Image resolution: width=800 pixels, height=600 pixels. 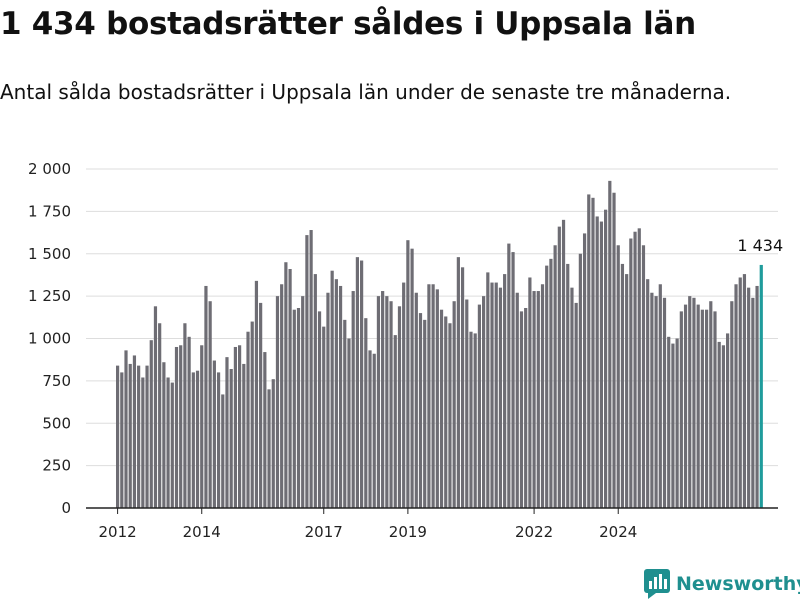 I want to click on y-tick-label: 1 000, so click(x=49, y=339).